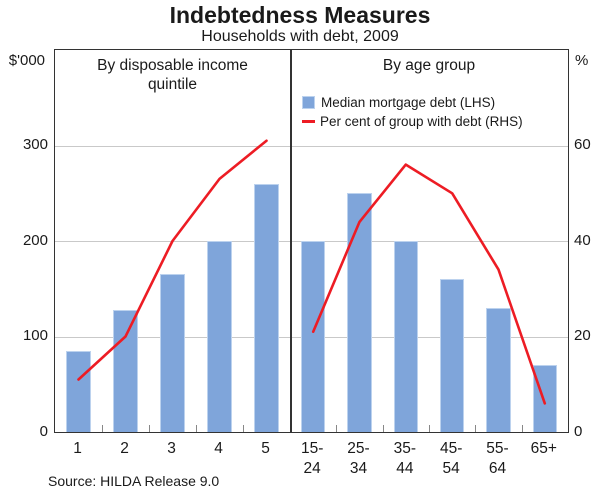 Image resolution: width=600 pixels, height=501 pixels. What do you see at coordinates (405, 458) in the screenshot?
I see `x-label-35-44: 35- 44` at bounding box center [405, 458].